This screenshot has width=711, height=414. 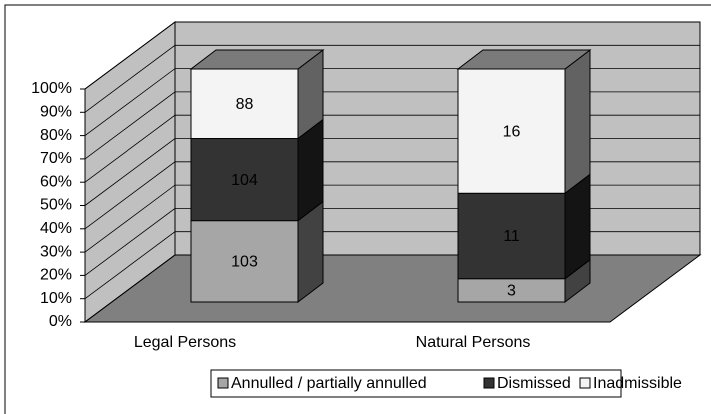 What do you see at coordinates (56, 181) in the screenshot?
I see `y-tick-label: 60%` at bounding box center [56, 181].